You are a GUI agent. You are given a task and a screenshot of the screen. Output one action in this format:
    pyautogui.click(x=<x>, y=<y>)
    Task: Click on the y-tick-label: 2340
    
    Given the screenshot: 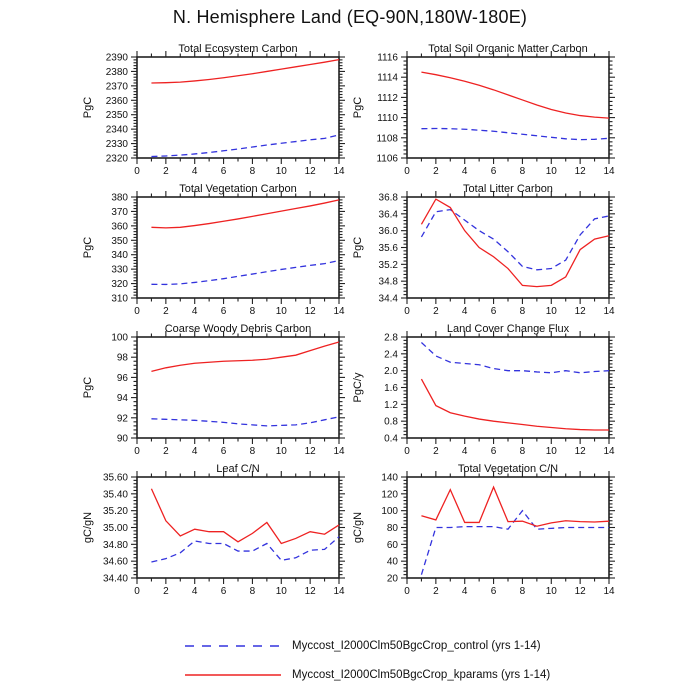 What is the action you would take?
    pyautogui.click(x=117, y=130)
    